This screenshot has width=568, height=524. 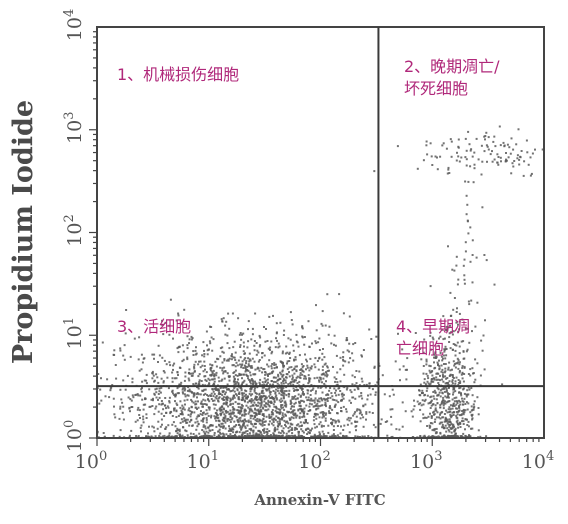 I want to click on quadrant-label-q3-line-1: 3、活细胞, so click(x=154, y=326).